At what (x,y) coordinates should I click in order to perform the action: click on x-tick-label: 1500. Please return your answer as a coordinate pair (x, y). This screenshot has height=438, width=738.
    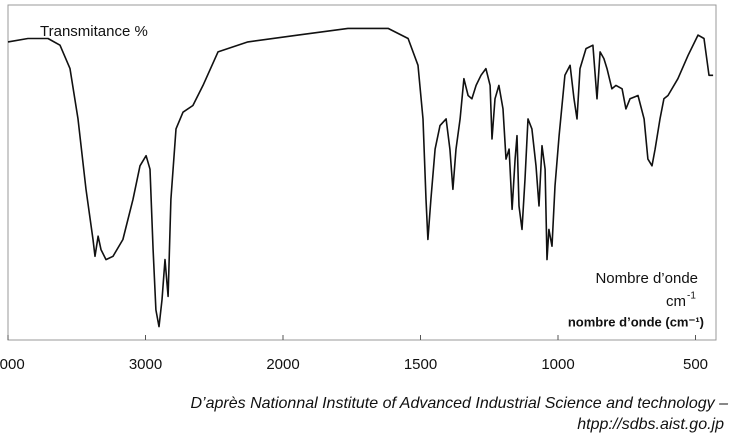
    Looking at the image, I should click on (420, 364).